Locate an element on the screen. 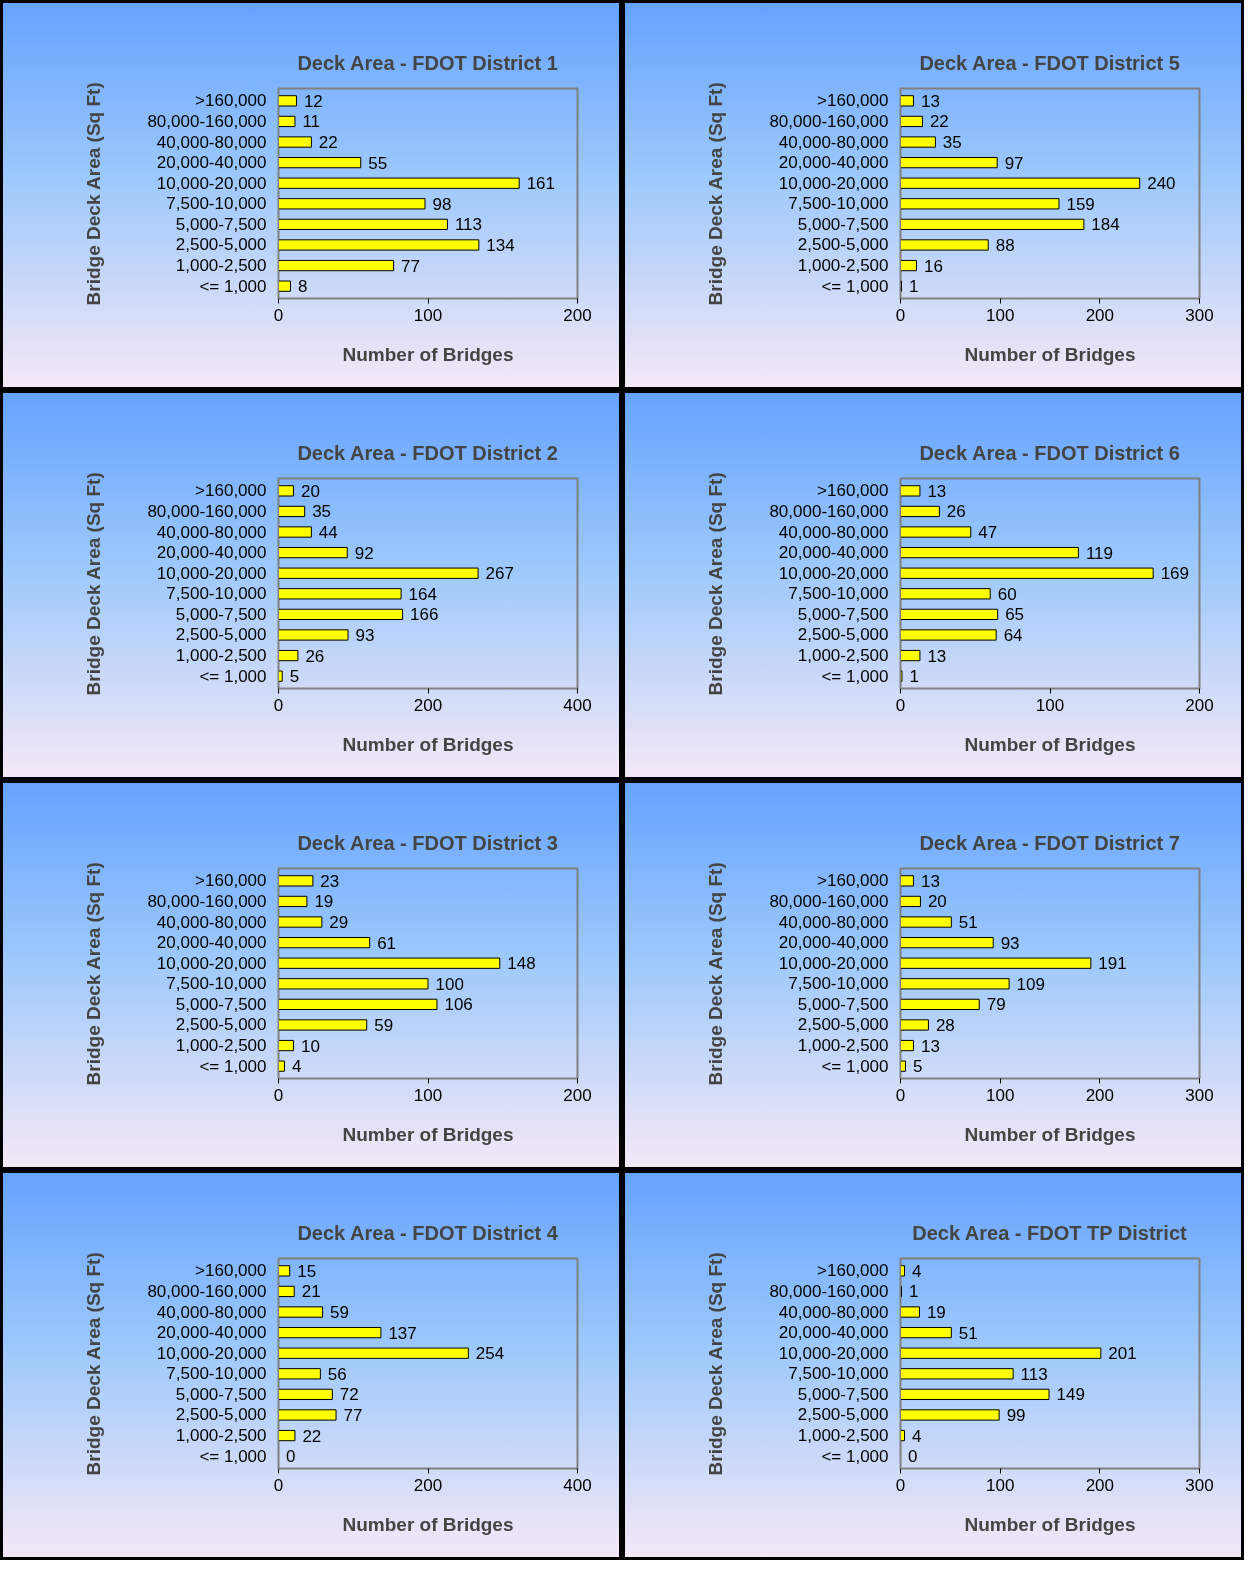 This screenshot has height=1579, width=1254. data-label: 10 is located at coordinates (310, 1046).